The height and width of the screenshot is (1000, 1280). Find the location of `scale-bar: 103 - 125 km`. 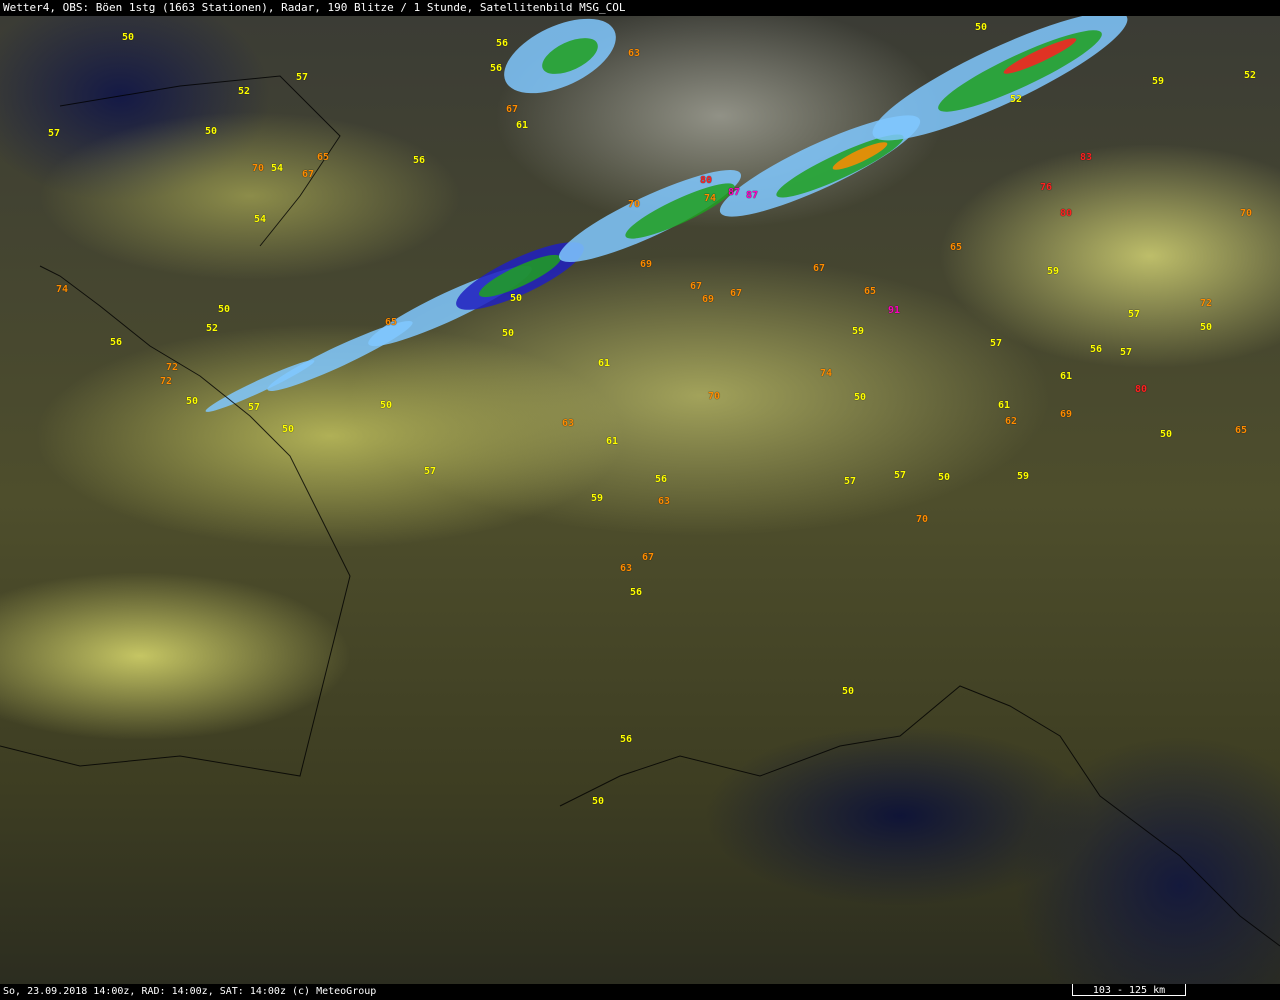

scale-bar: 103 - 125 km is located at coordinates (1129, 990).